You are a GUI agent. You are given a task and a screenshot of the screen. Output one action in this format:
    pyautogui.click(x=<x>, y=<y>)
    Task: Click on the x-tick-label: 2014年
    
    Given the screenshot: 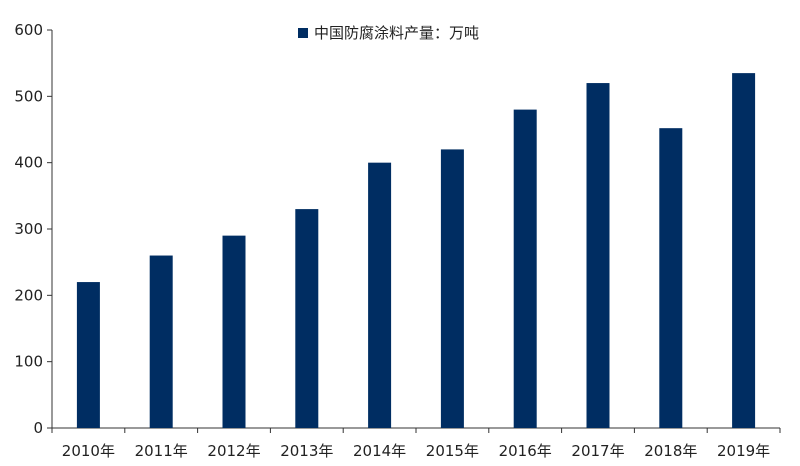 What is the action you would take?
    pyautogui.click(x=379, y=451)
    